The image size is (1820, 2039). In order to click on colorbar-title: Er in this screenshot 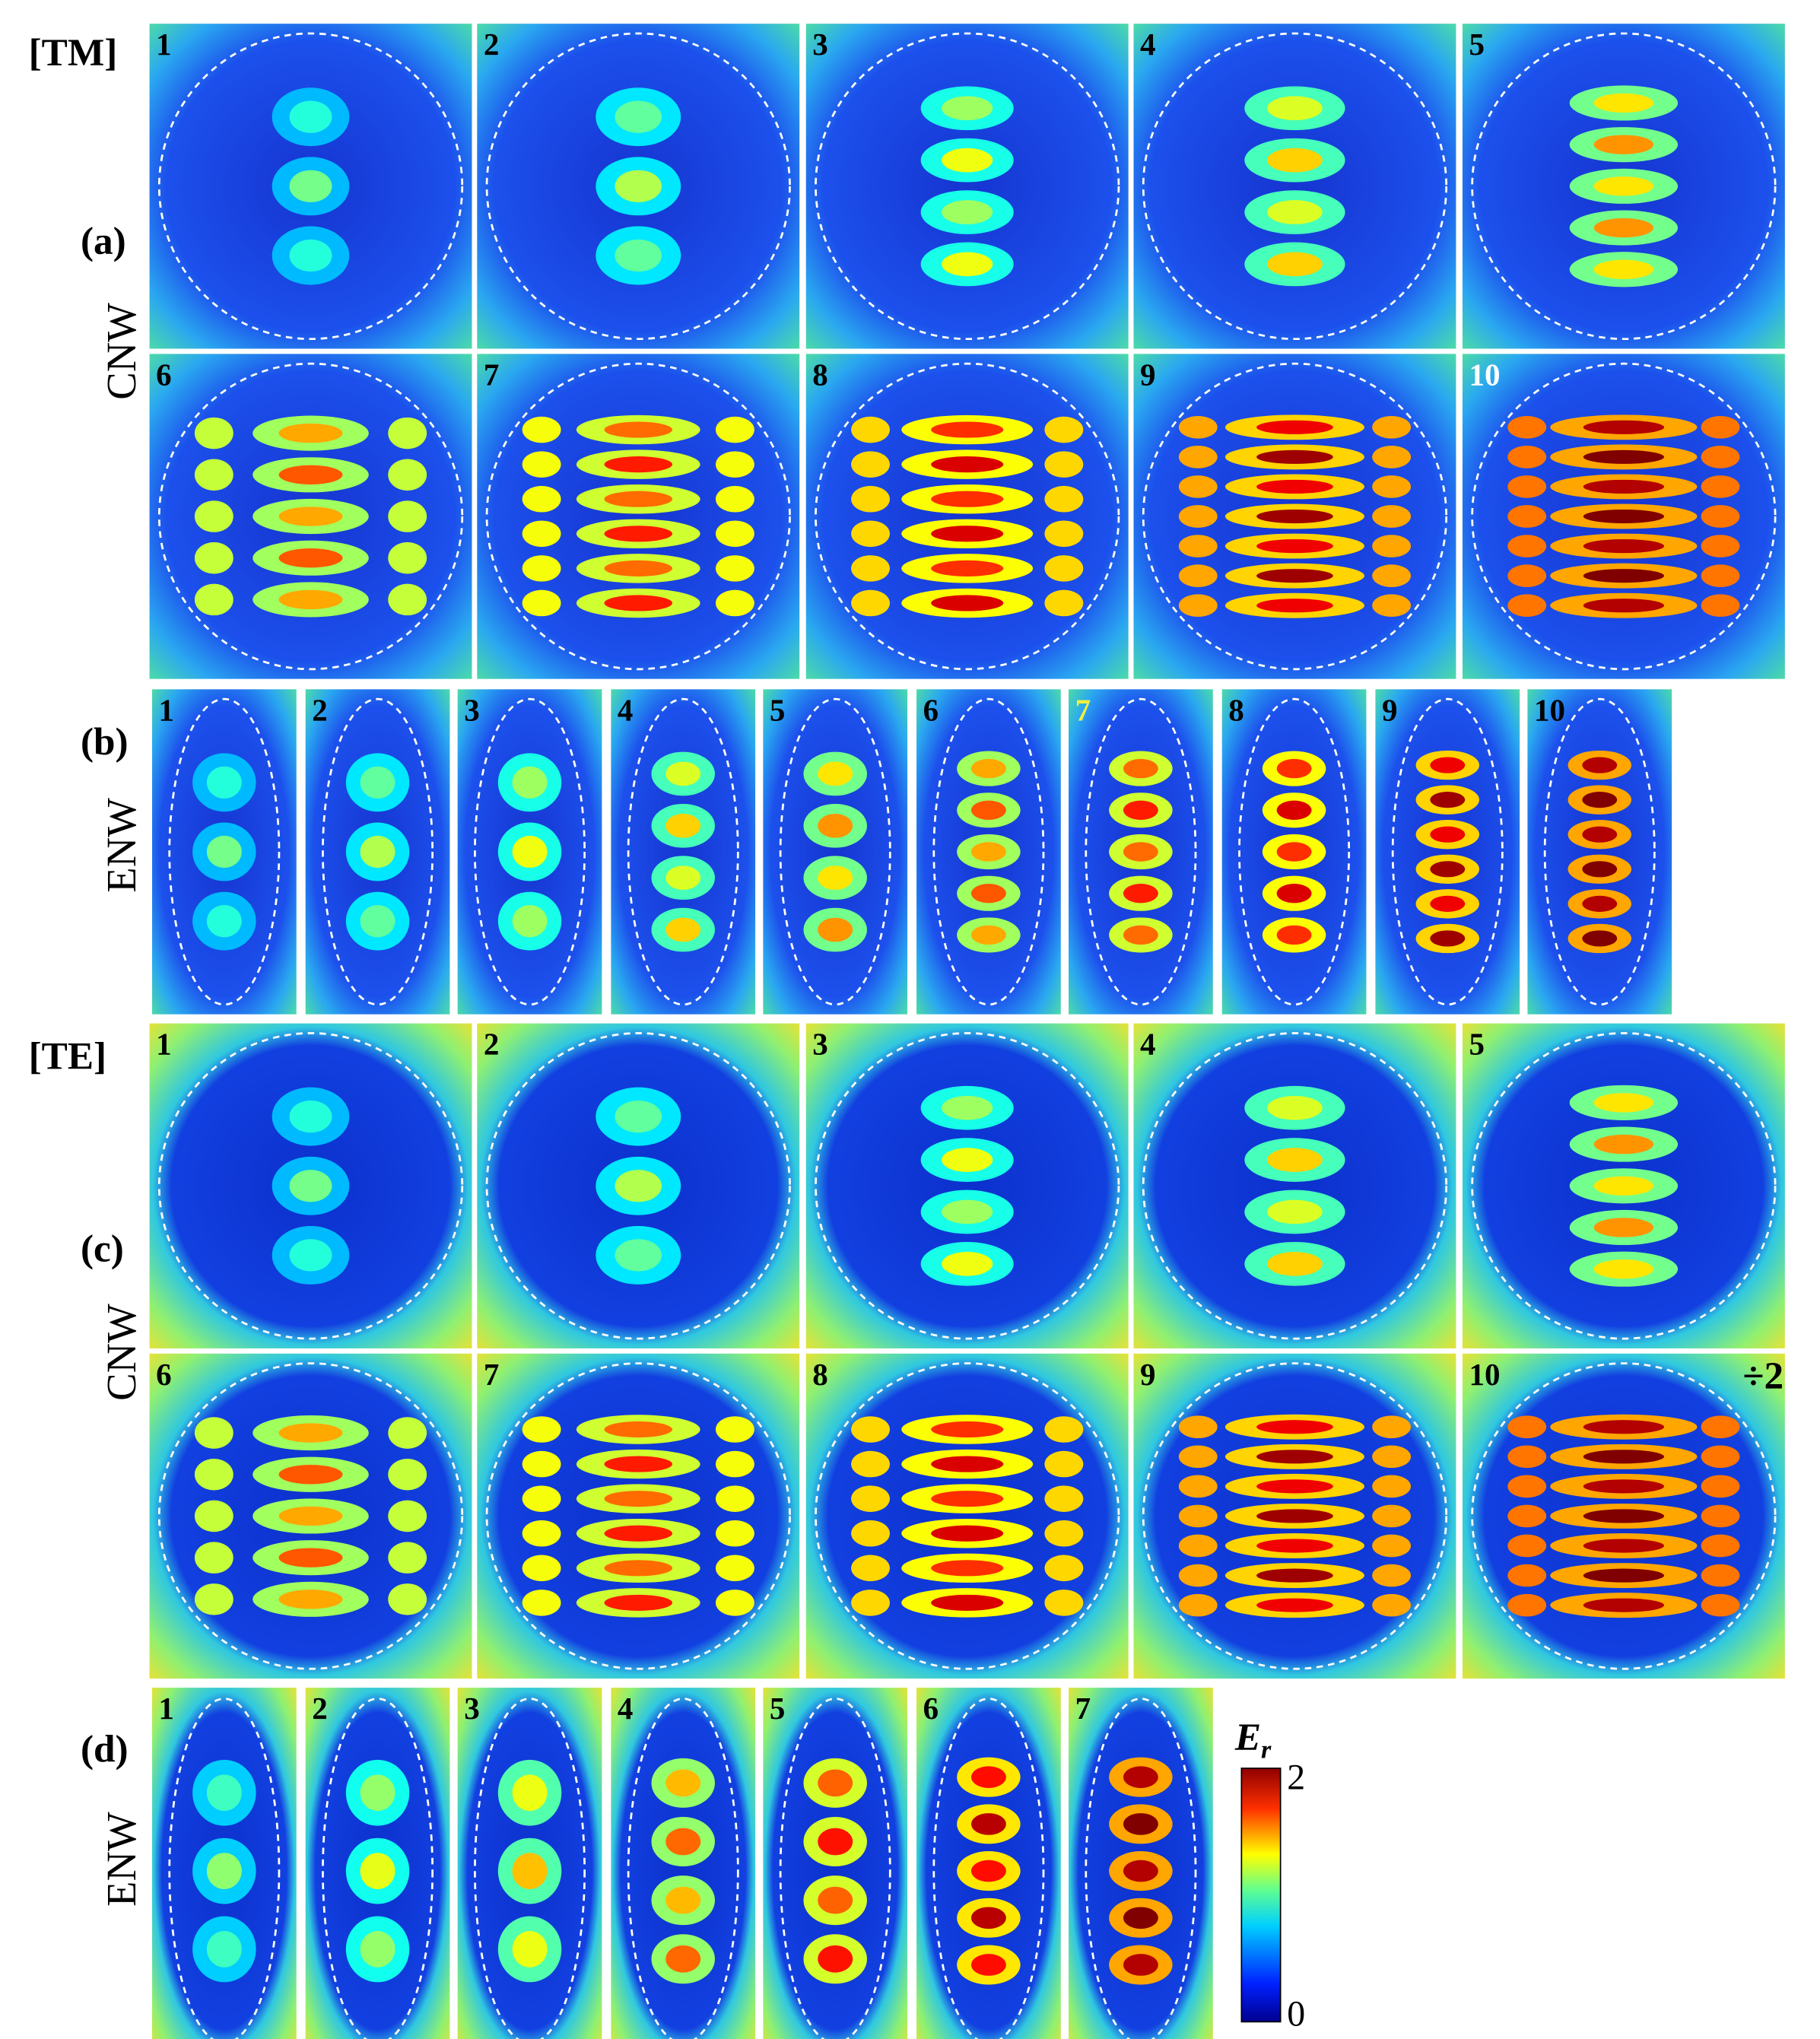, I will do `click(1253, 1740)`.